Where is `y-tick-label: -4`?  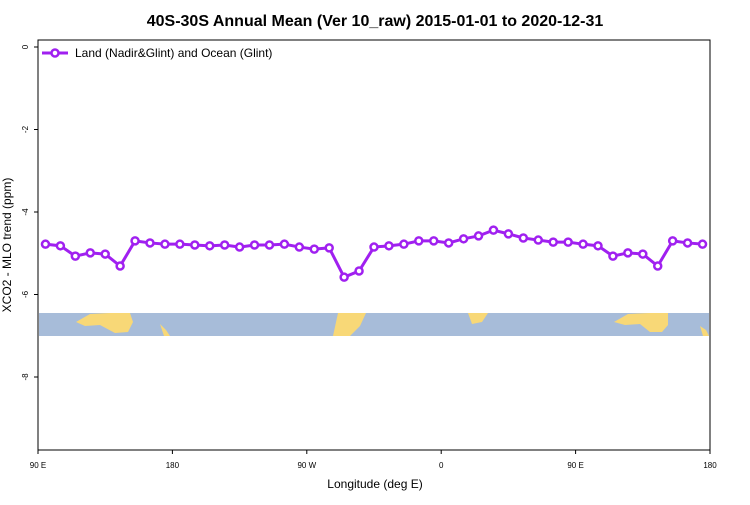
y-tick-label: -4 is located at coordinates (25, 212).